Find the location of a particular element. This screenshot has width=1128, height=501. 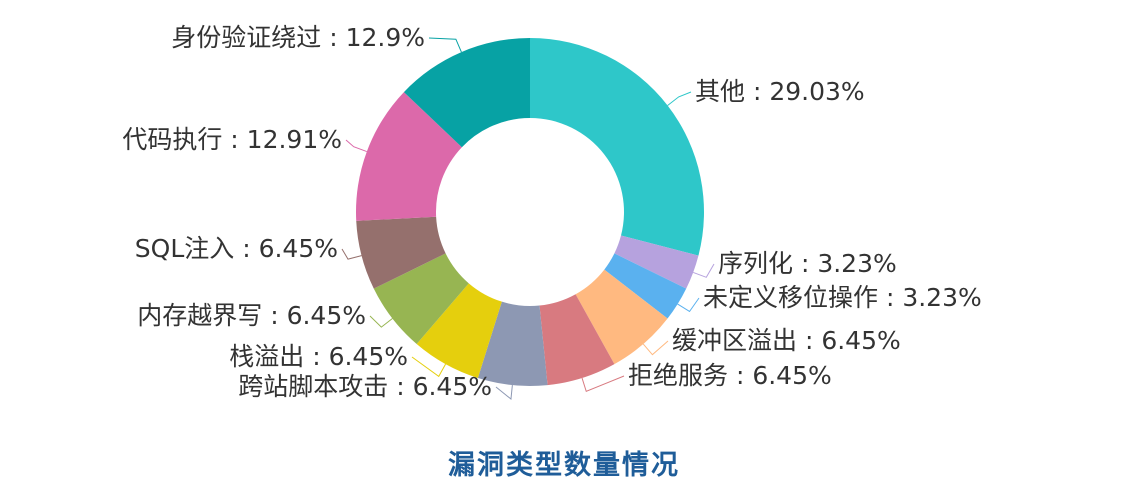

slice-label-9: 代码执行 : 12.91% is located at coordinates (232, 139).